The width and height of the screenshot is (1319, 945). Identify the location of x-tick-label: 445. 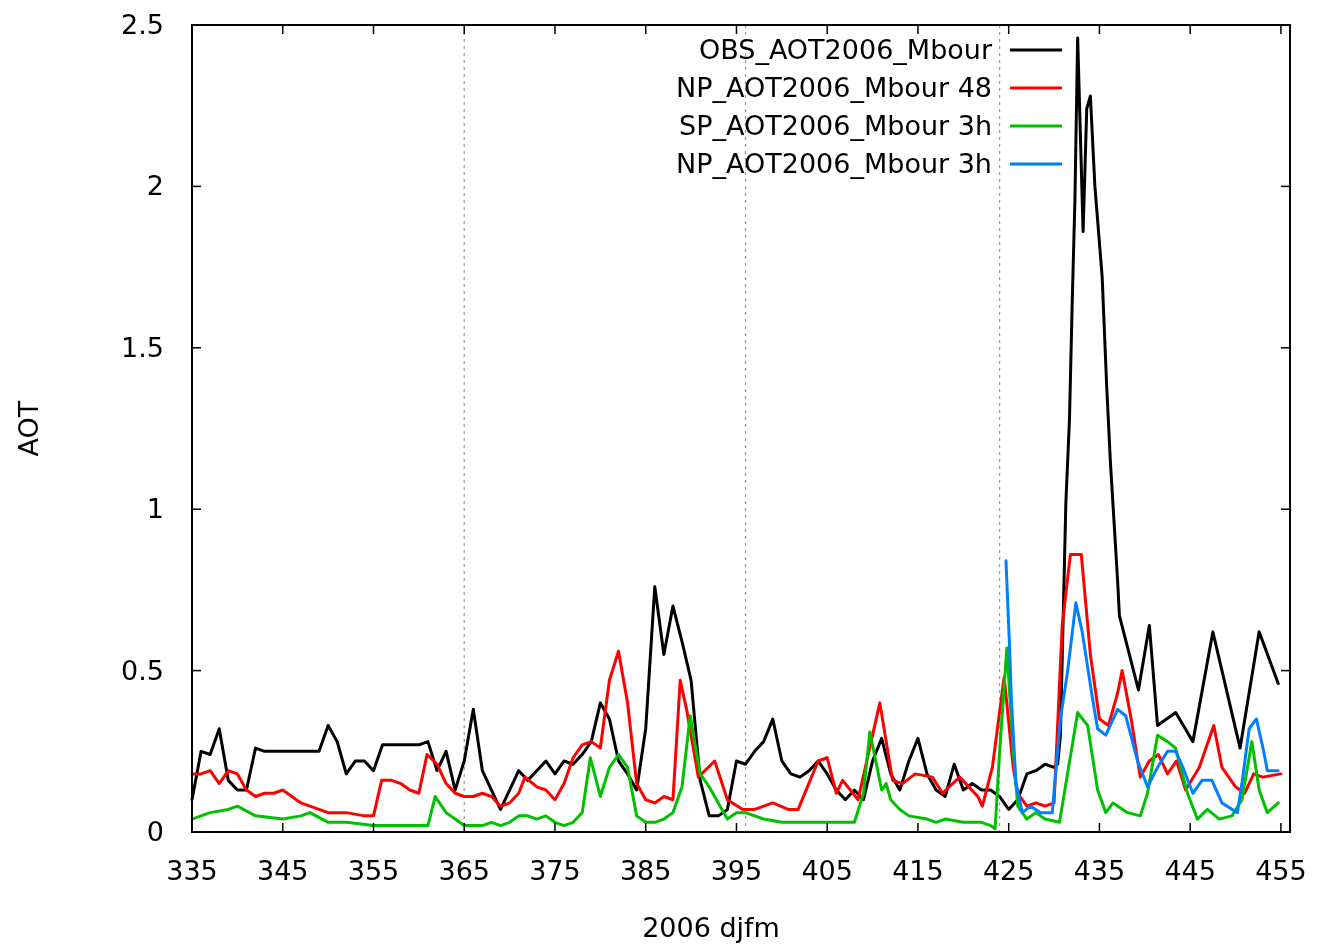
(1190, 870).